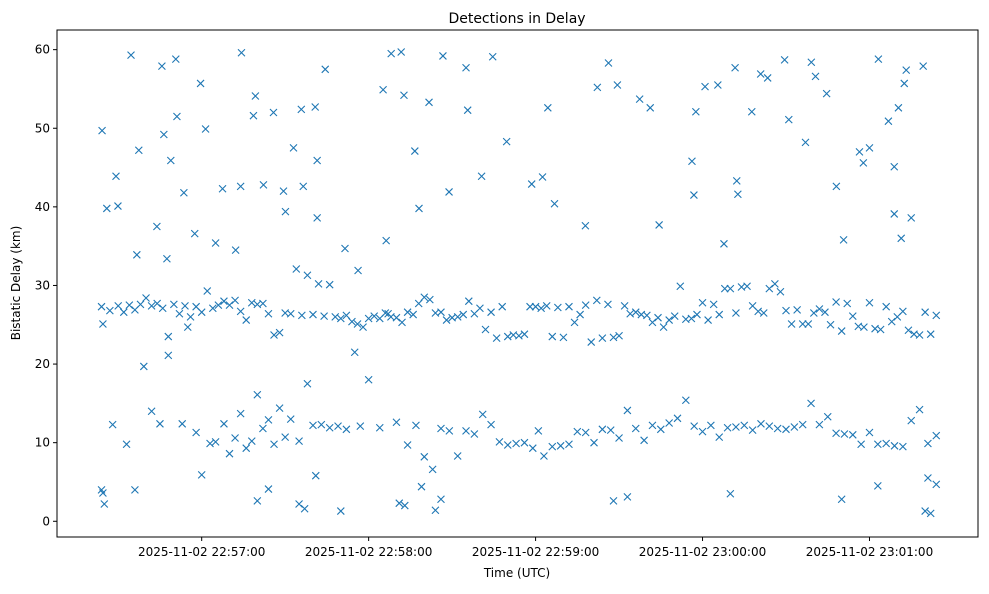 The image size is (989, 594). I want to click on y-tick-label: 30, so click(42, 285).